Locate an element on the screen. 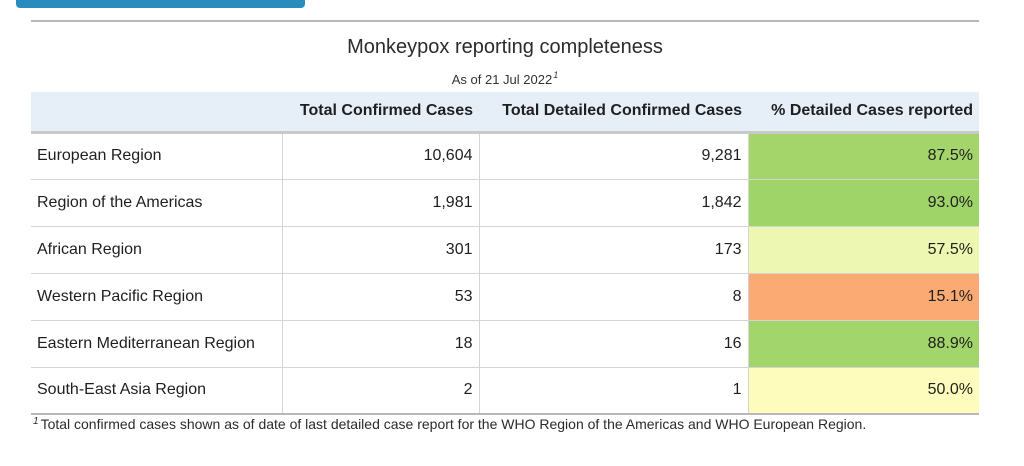  table-row: Western Pacific Region 53 8 15.1% is located at coordinates (505, 296).